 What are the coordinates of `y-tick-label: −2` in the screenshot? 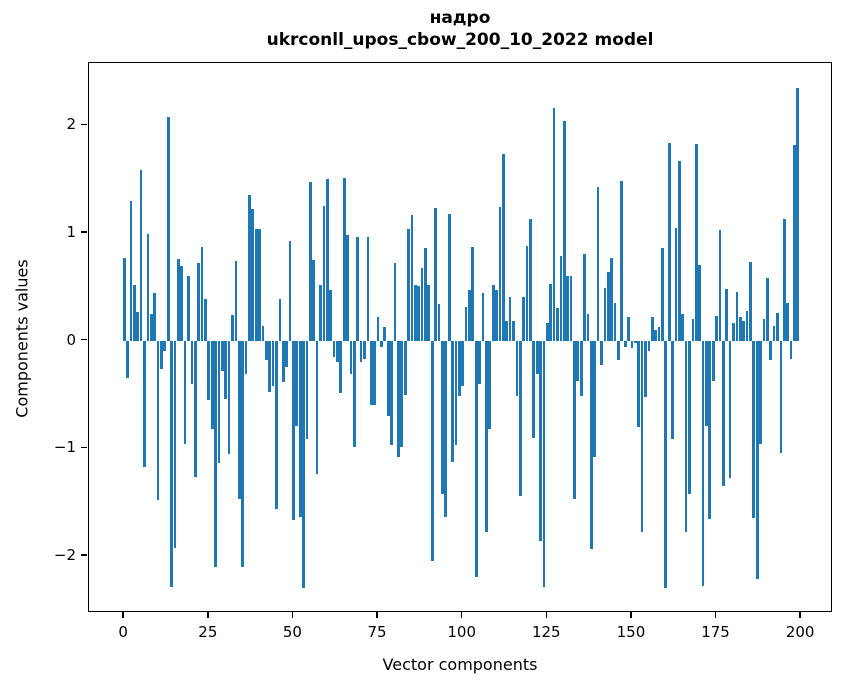 It's located at (64, 554).